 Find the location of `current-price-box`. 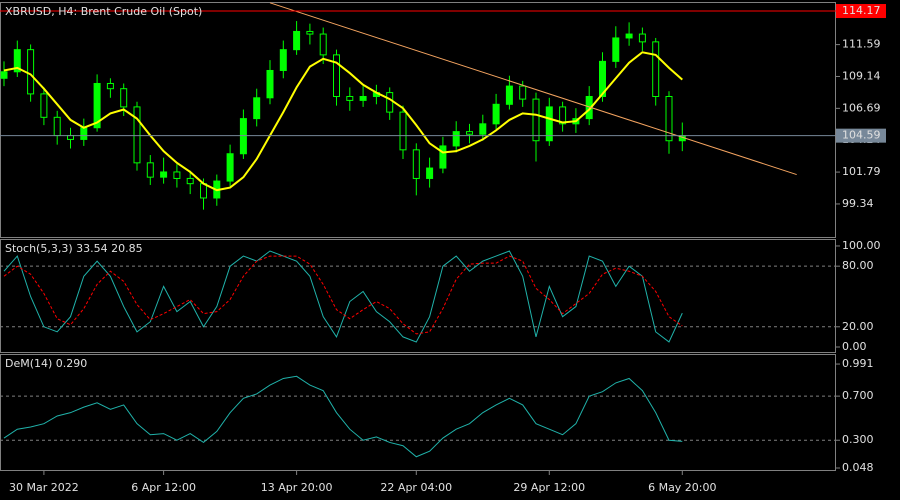

current-price-box is located at coordinates (861, 135).